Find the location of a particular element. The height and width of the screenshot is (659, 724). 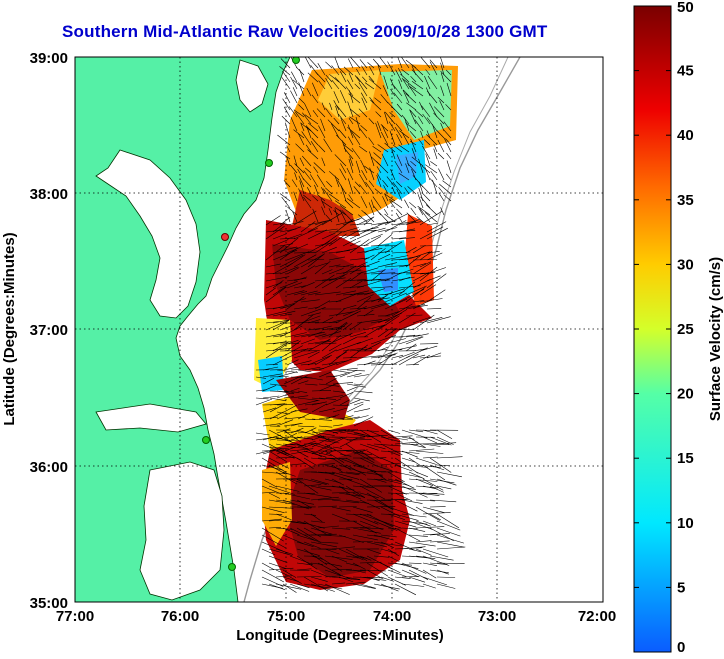

radar-station-marker-alert is located at coordinates (225, 237).